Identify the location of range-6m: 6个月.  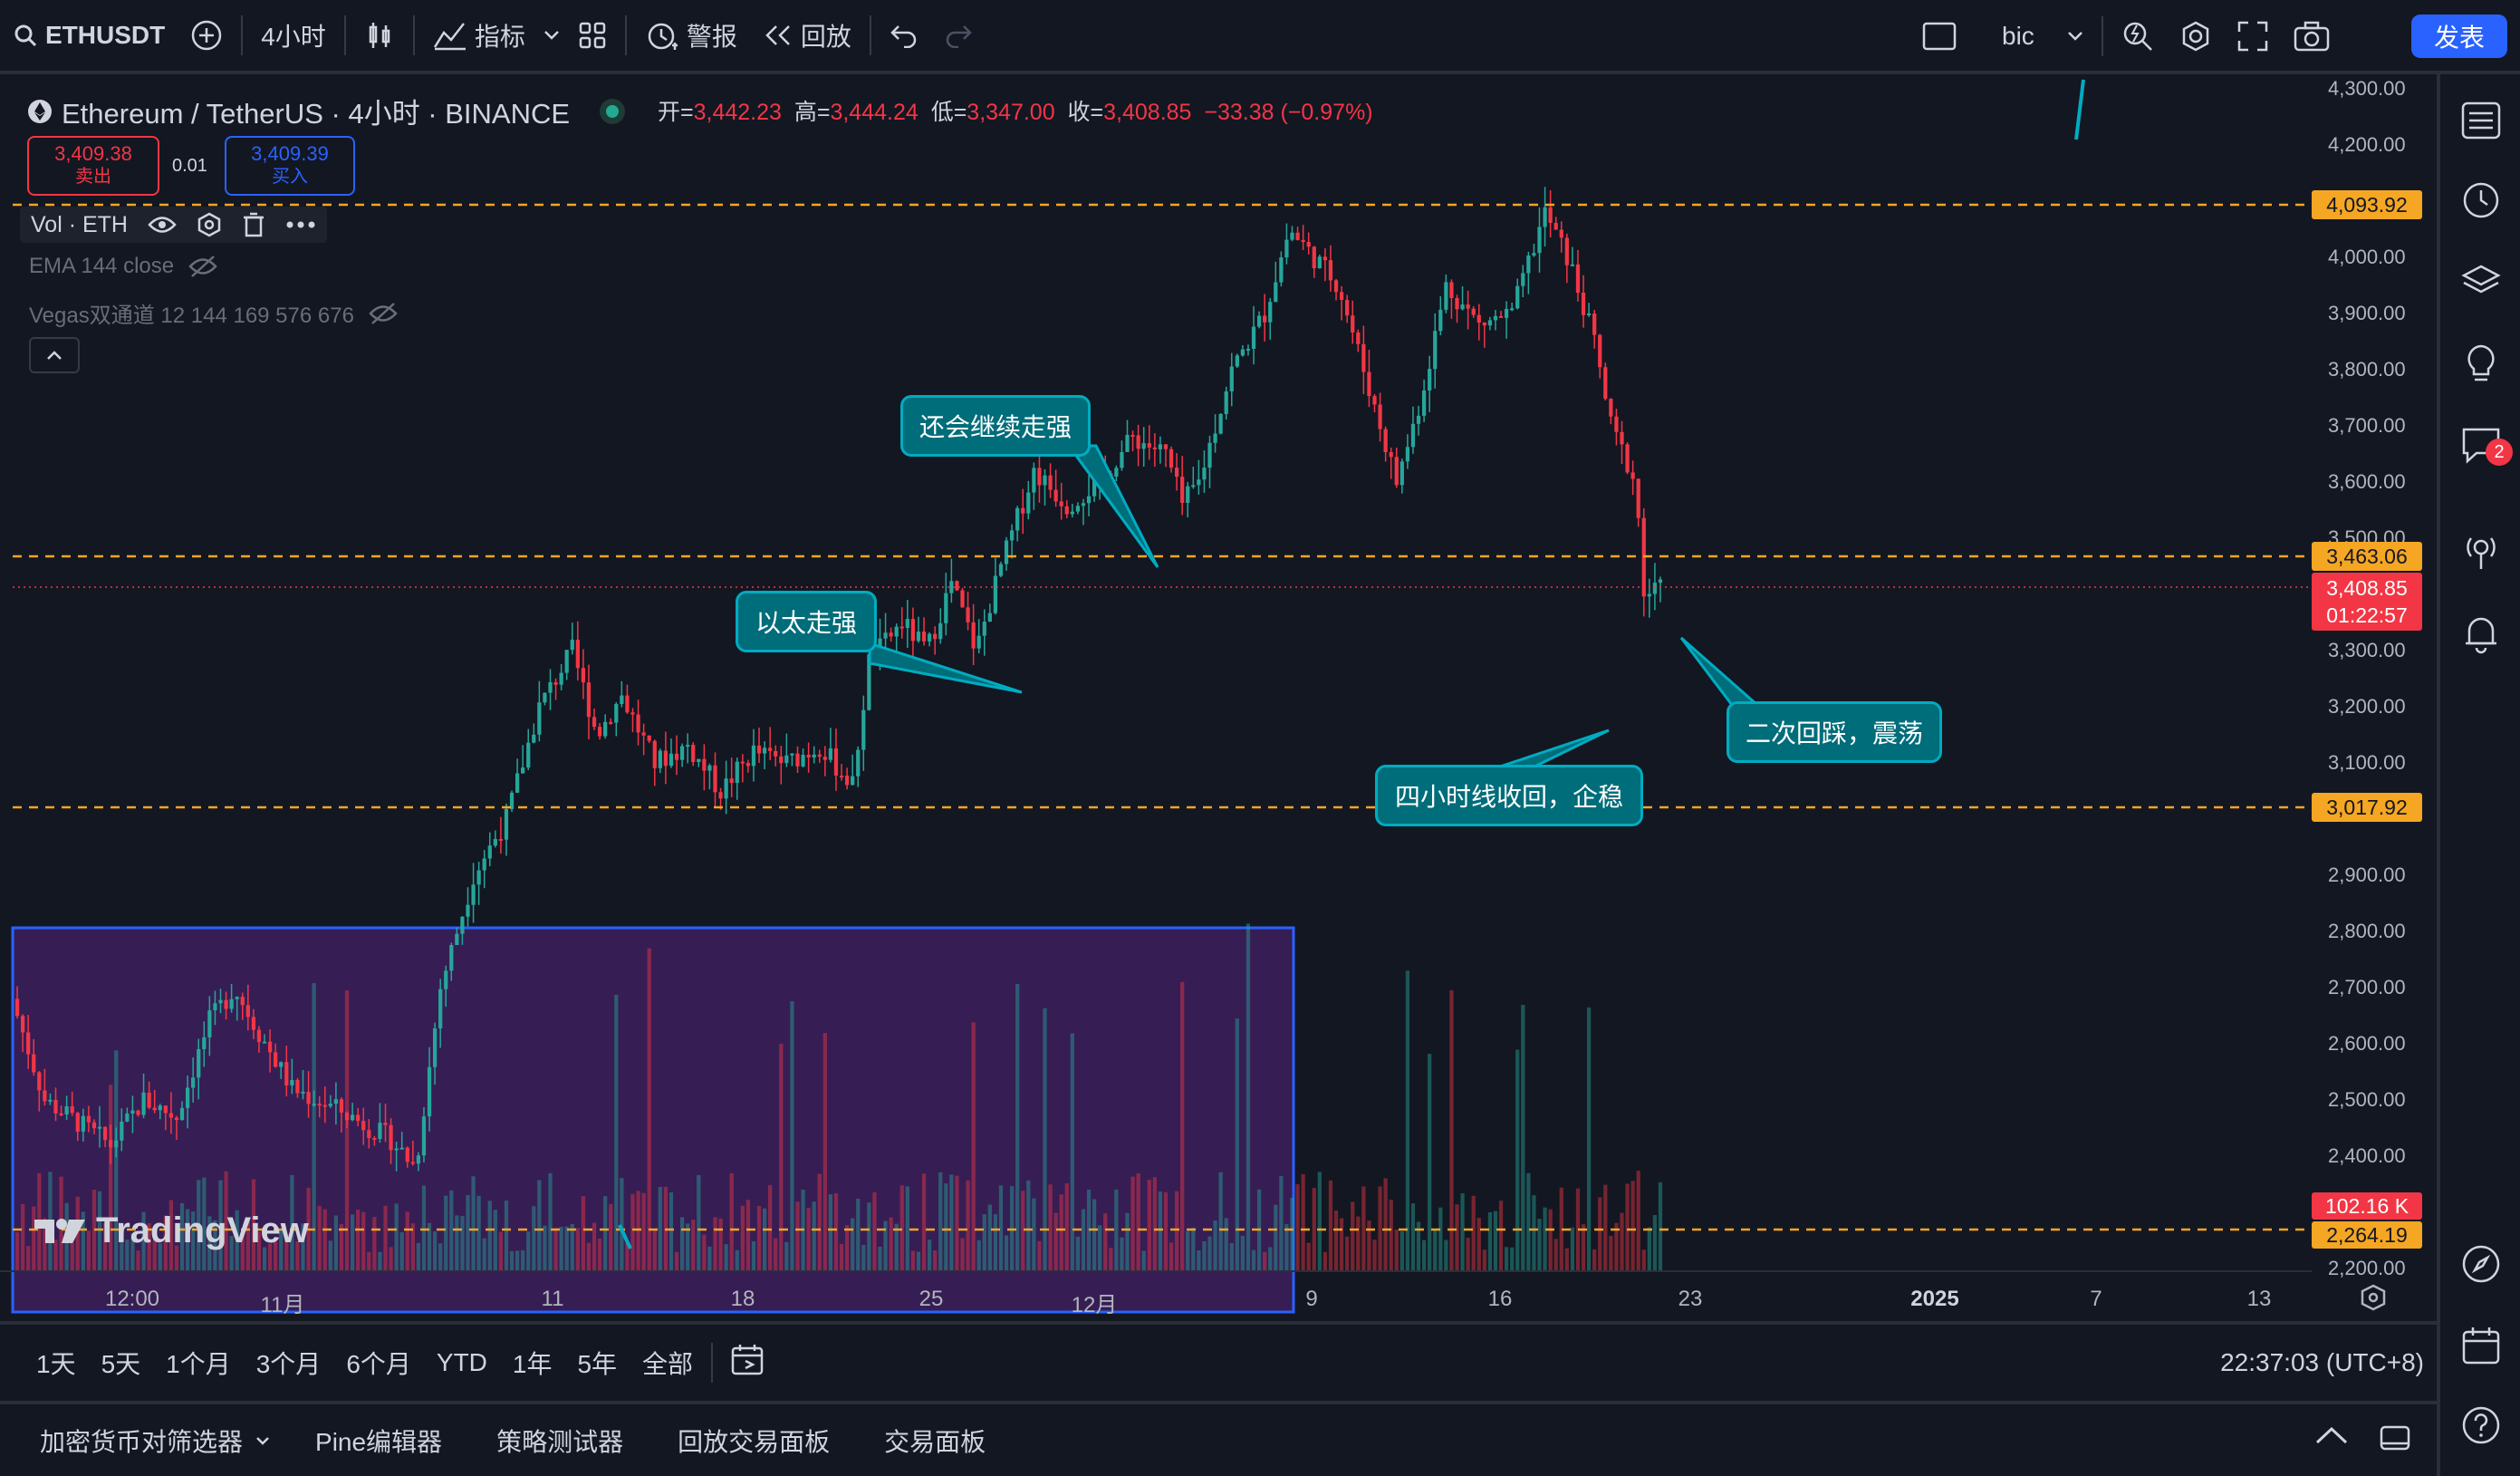
(379, 1364).